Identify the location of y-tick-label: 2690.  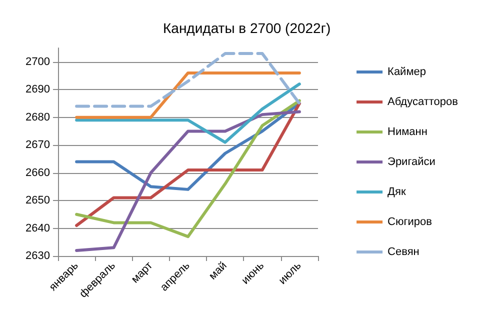
(38, 90).